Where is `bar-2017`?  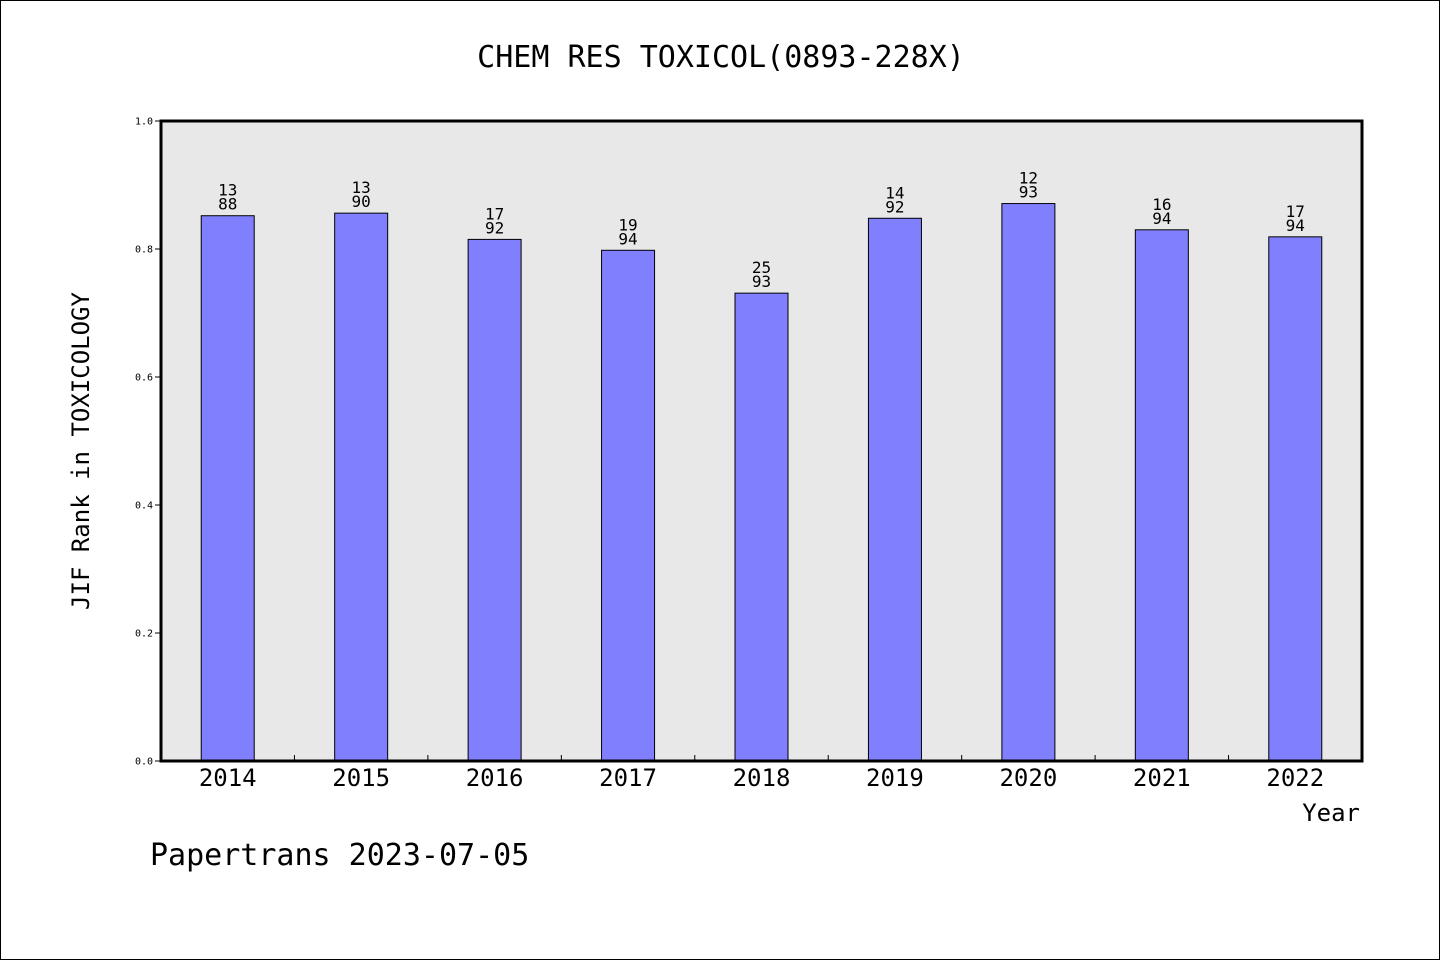
bar-2017 is located at coordinates (628, 505).